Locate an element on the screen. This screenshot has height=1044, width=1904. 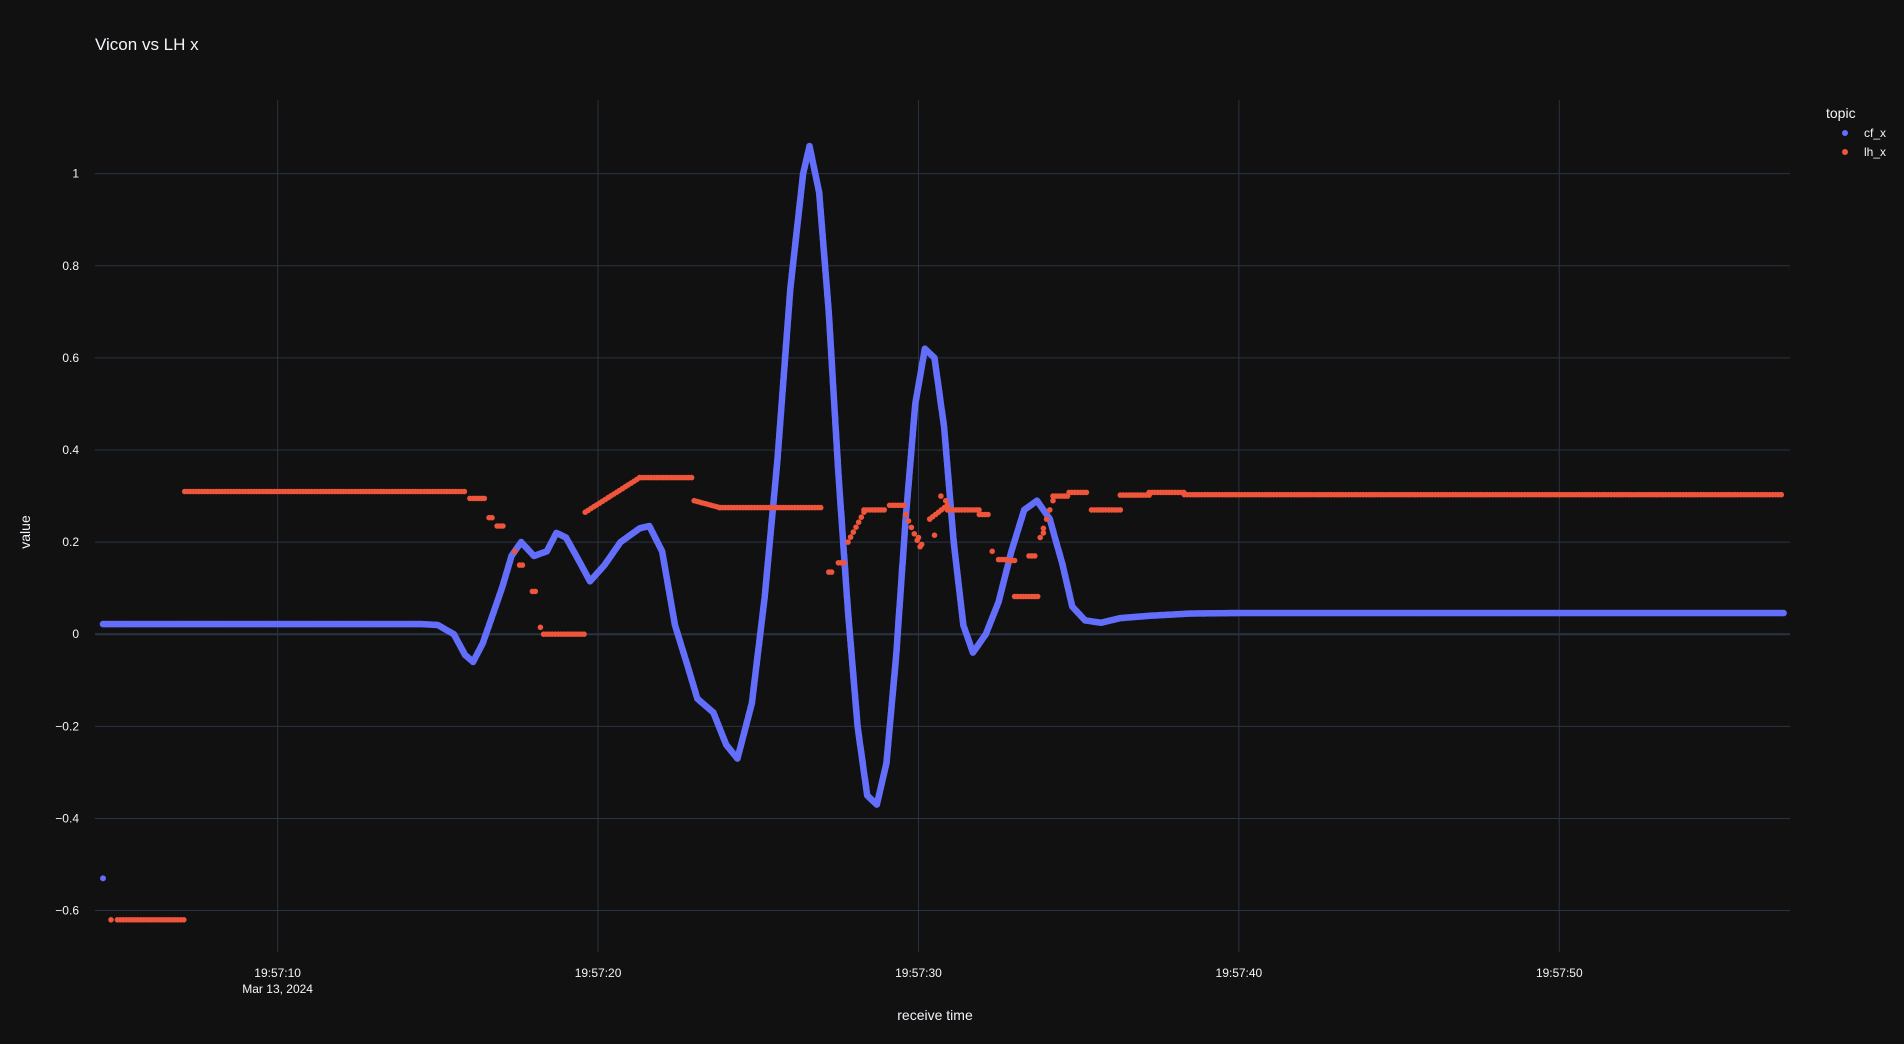
y-tick-label: 0.2 is located at coordinates (70, 542).